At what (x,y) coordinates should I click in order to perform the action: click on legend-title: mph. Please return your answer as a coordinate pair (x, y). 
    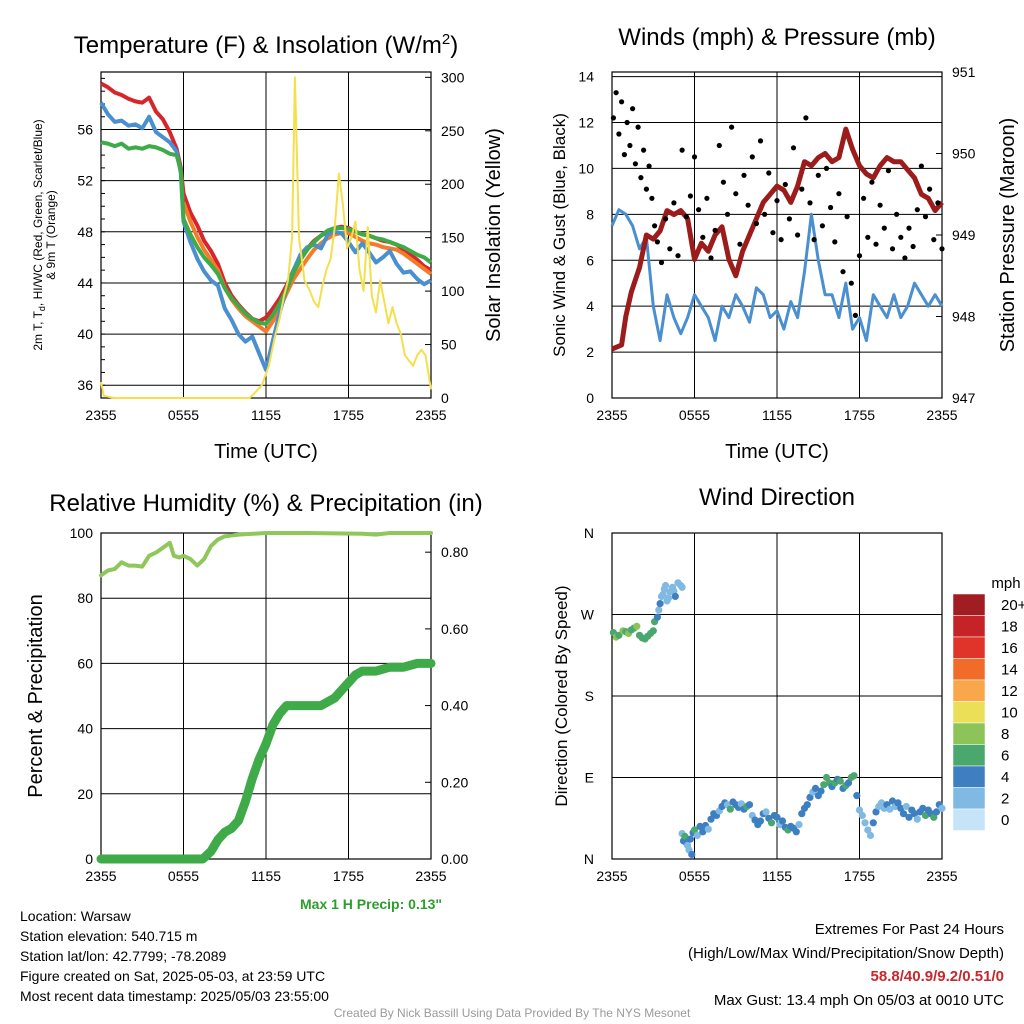
    Looking at the image, I should click on (1005, 583).